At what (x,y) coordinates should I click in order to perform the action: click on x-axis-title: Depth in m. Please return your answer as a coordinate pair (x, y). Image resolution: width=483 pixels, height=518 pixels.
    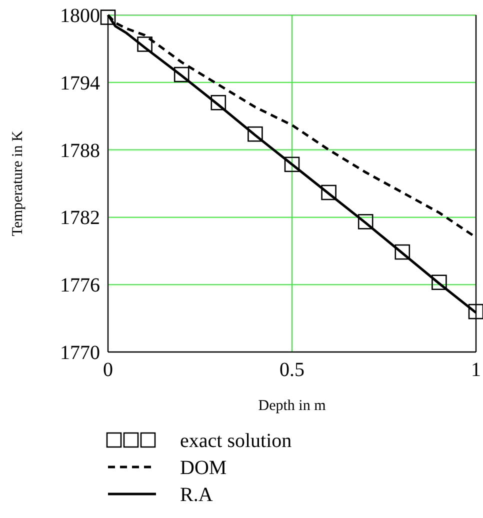
    Looking at the image, I should click on (292, 406).